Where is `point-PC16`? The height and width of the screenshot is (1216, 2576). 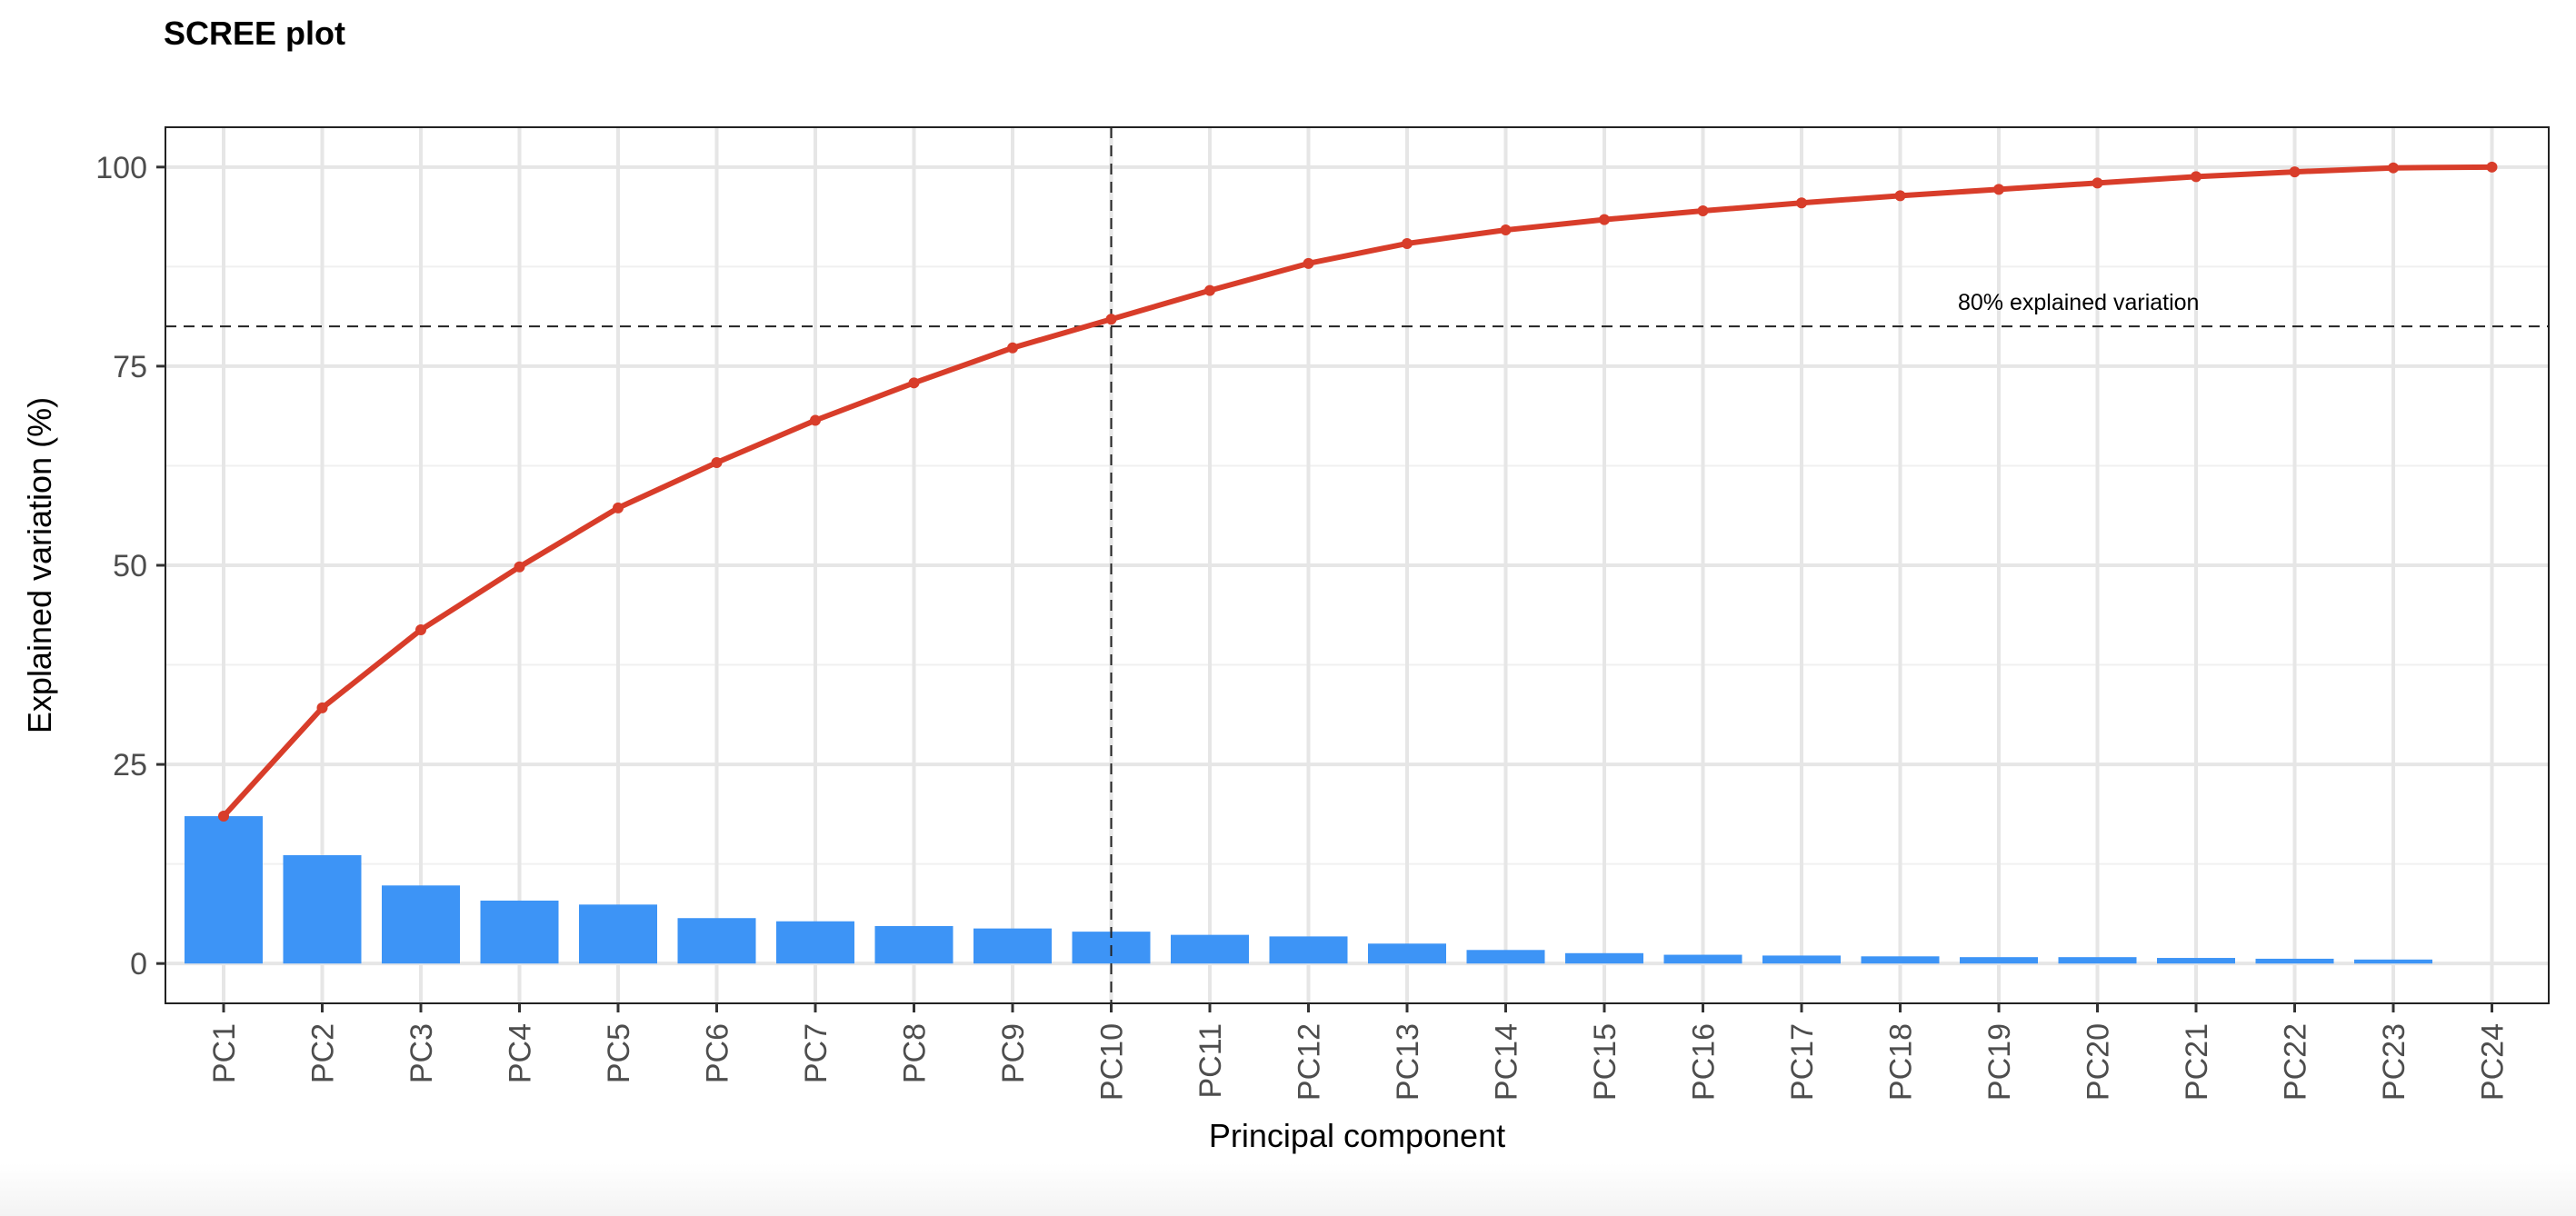 point-PC16 is located at coordinates (1703, 211).